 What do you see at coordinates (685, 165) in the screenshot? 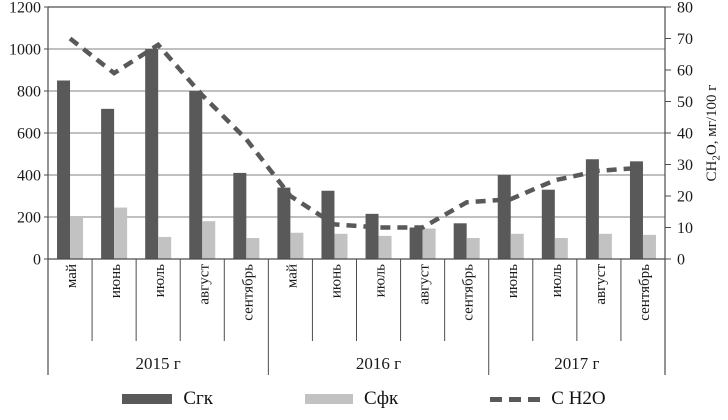
I see `right-axis-tick-label: 30` at bounding box center [685, 165].